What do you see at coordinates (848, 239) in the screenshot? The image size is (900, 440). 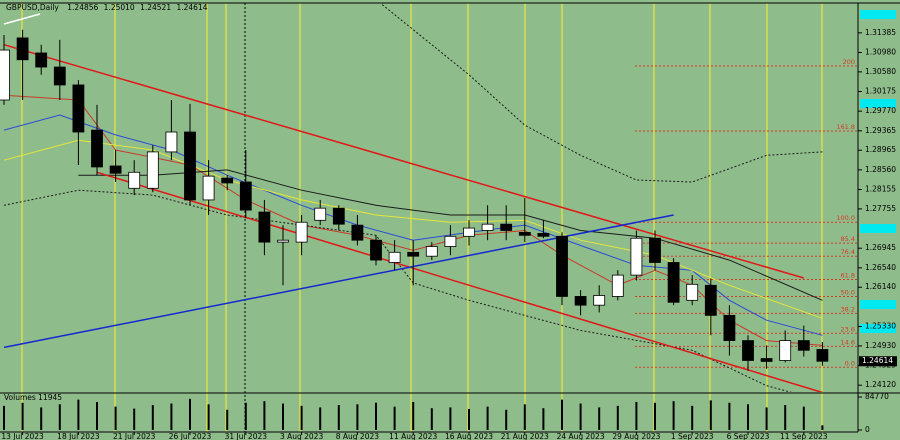 I see `level-label: 85.4` at bounding box center [848, 239].